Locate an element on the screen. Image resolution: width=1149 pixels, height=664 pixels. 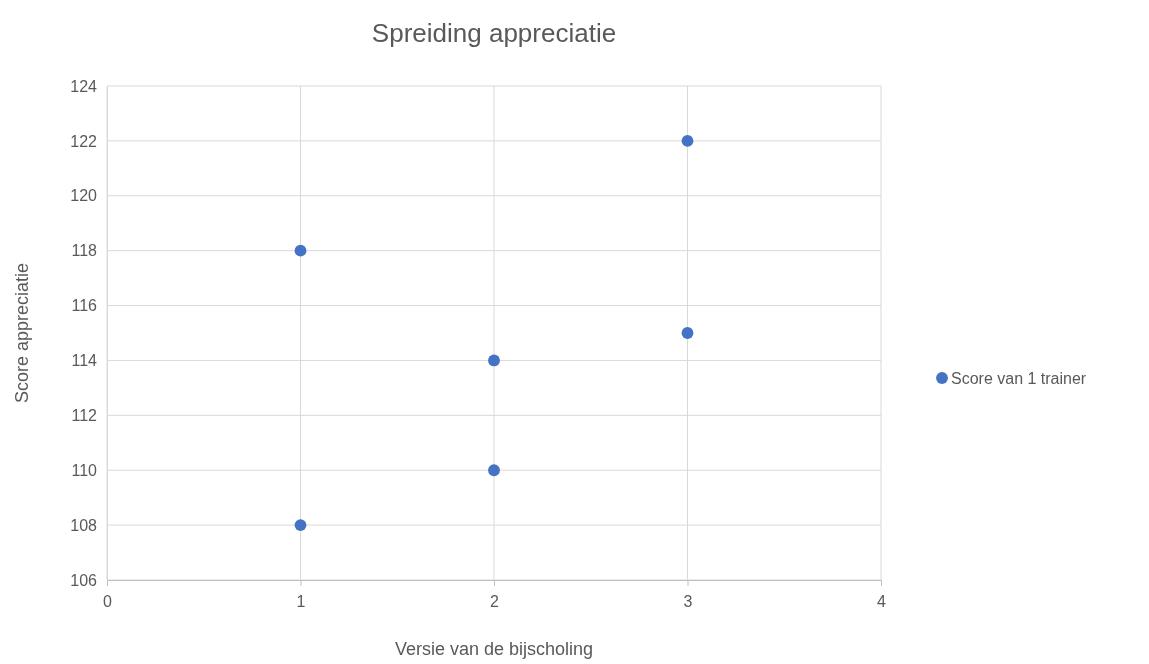
y-tick-label: 112 is located at coordinates (84, 415).